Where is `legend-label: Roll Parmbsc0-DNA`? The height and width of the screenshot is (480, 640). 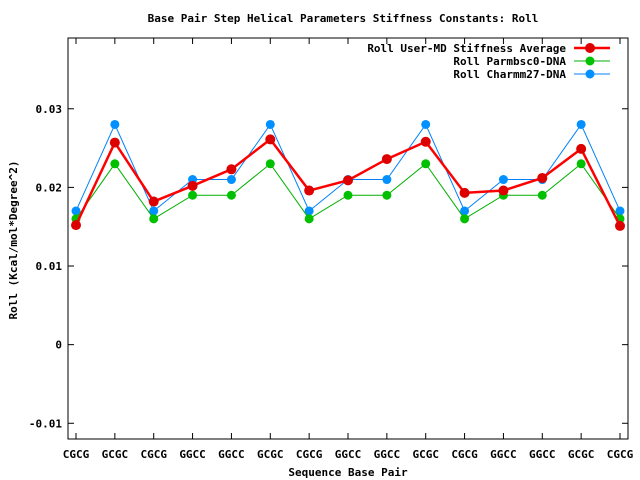
legend-label: Roll Parmbsc0-DNA is located at coordinates (509, 61).